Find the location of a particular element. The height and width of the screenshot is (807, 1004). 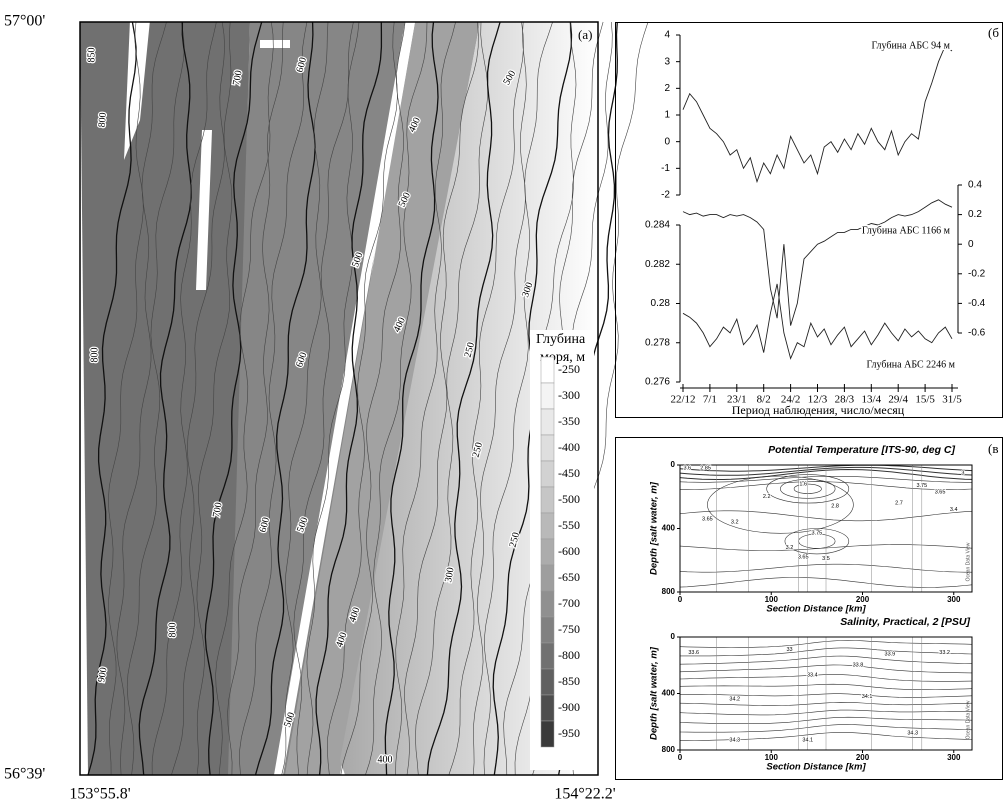

contour-label: 33.8 is located at coordinates (858, 666).